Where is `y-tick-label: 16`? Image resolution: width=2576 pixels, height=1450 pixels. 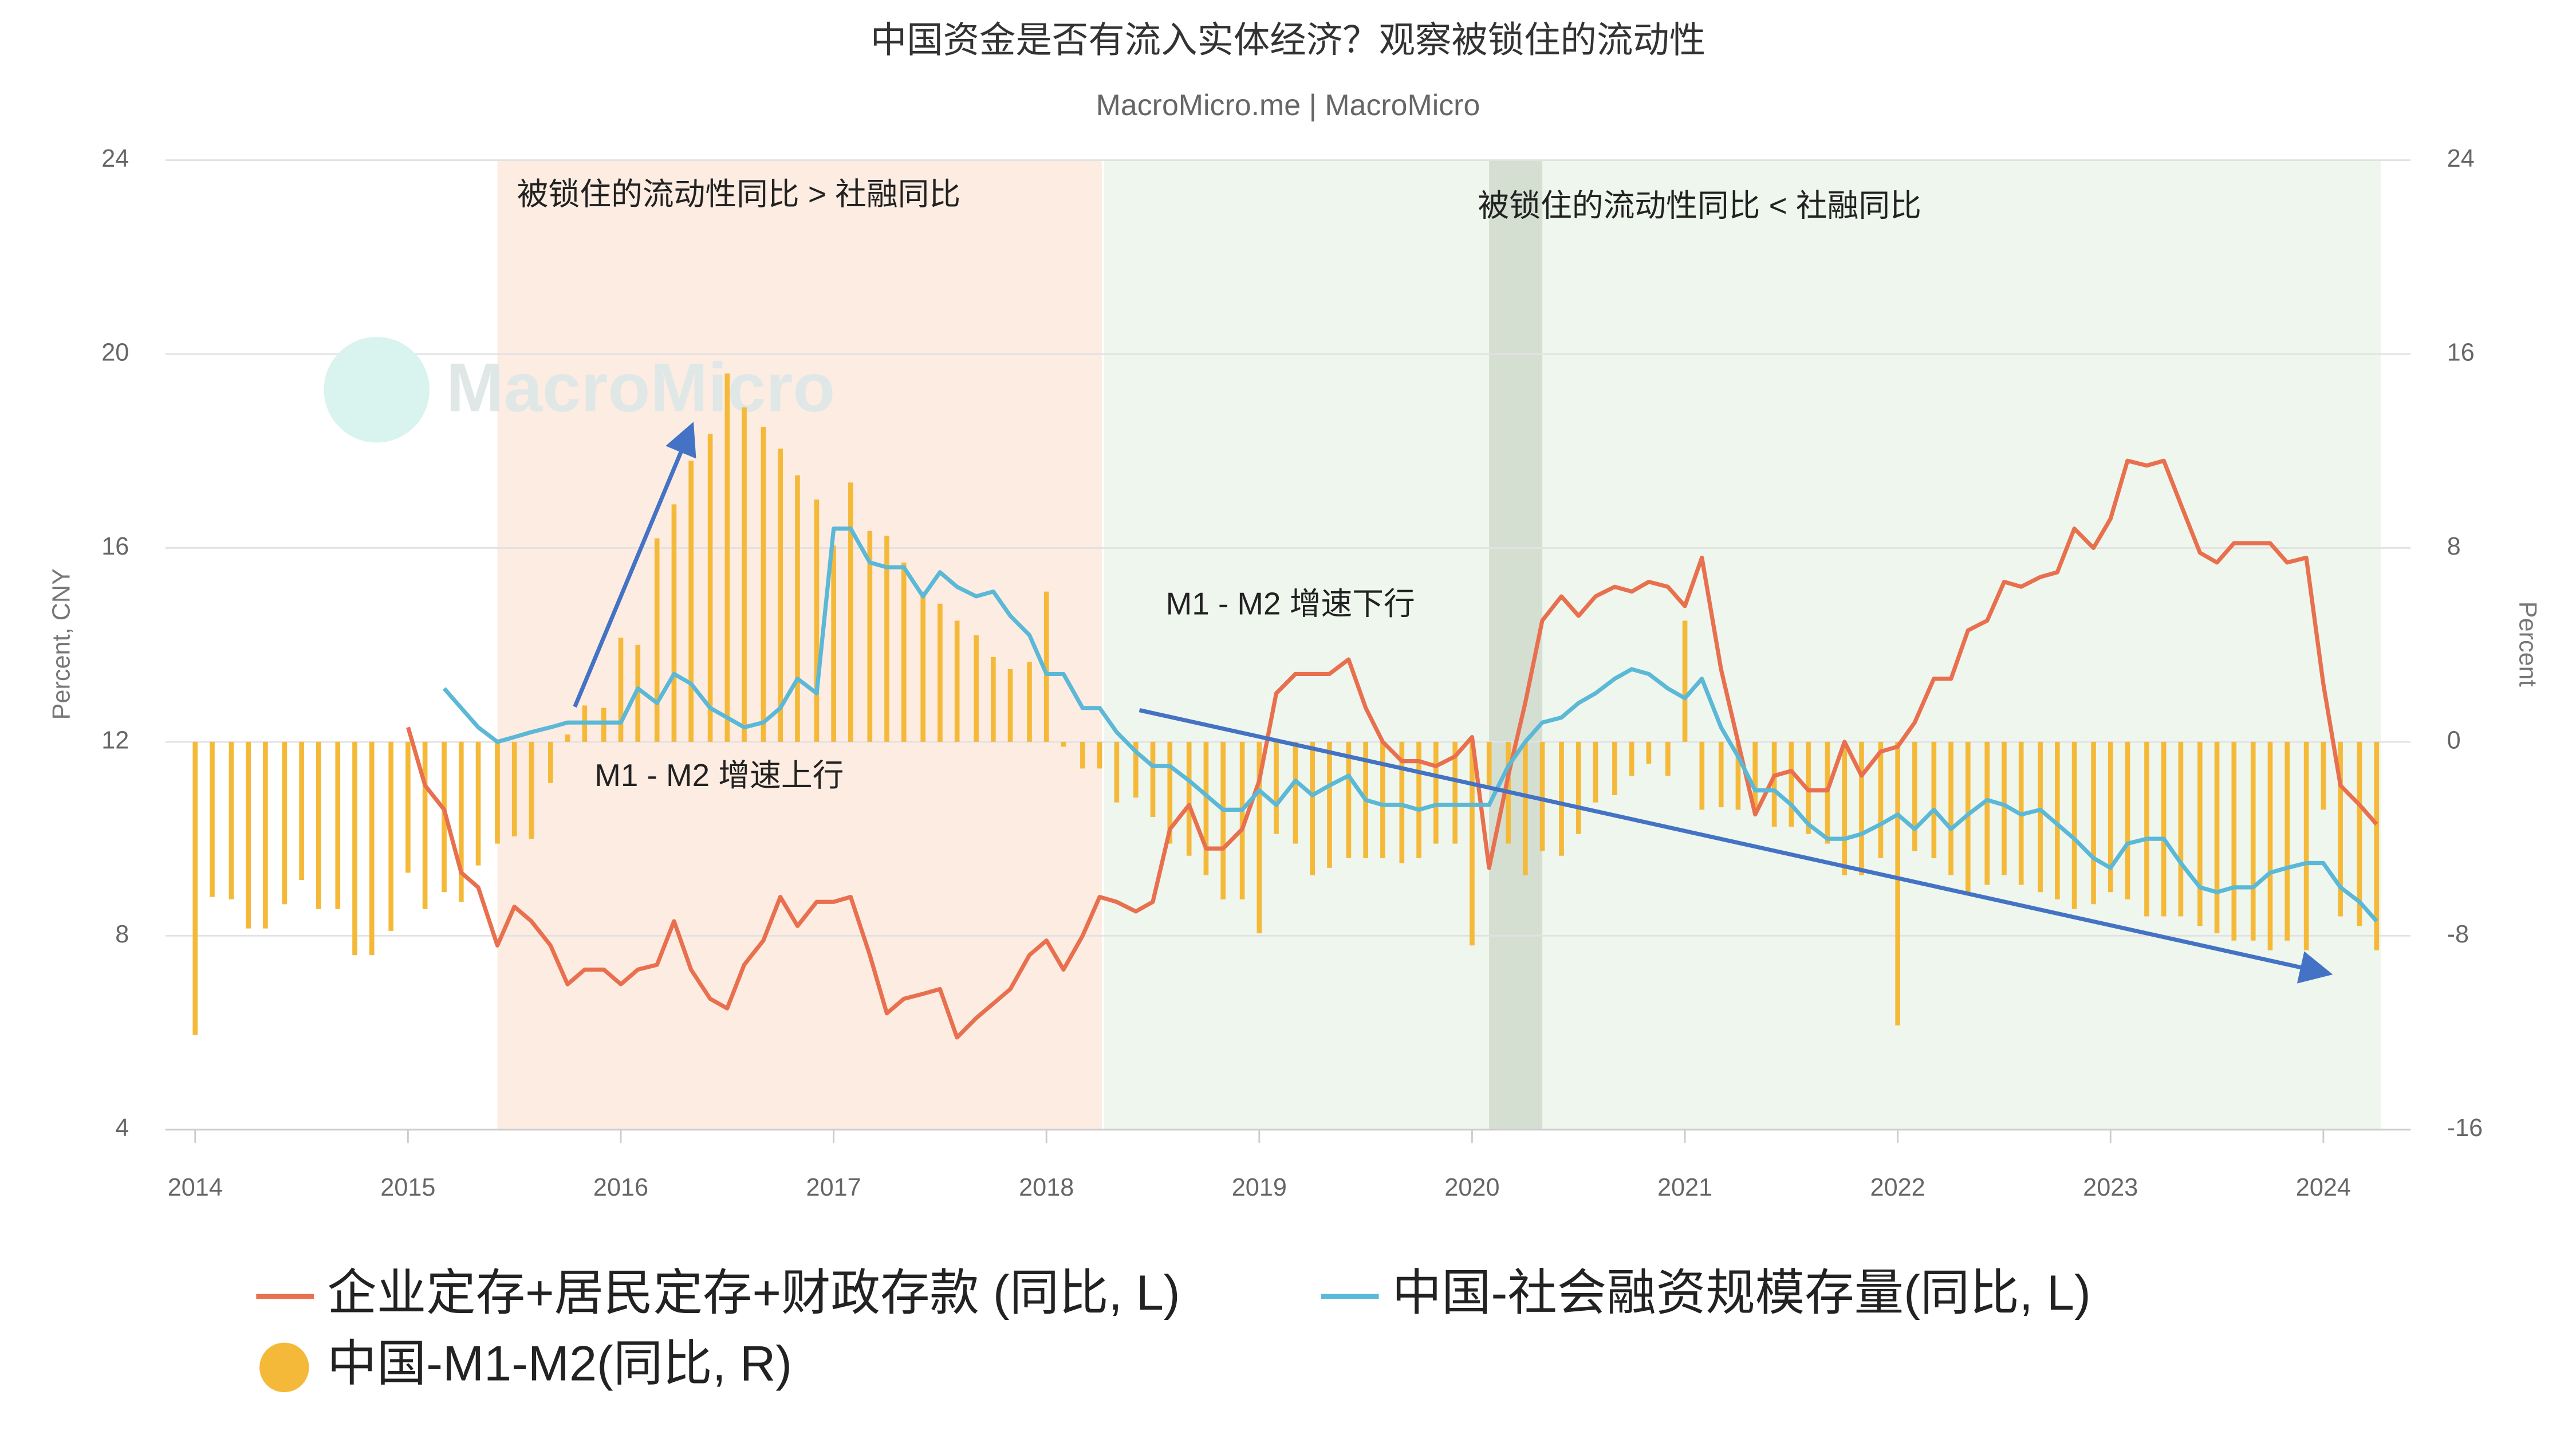 y-tick-label: 16 is located at coordinates (115, 546).